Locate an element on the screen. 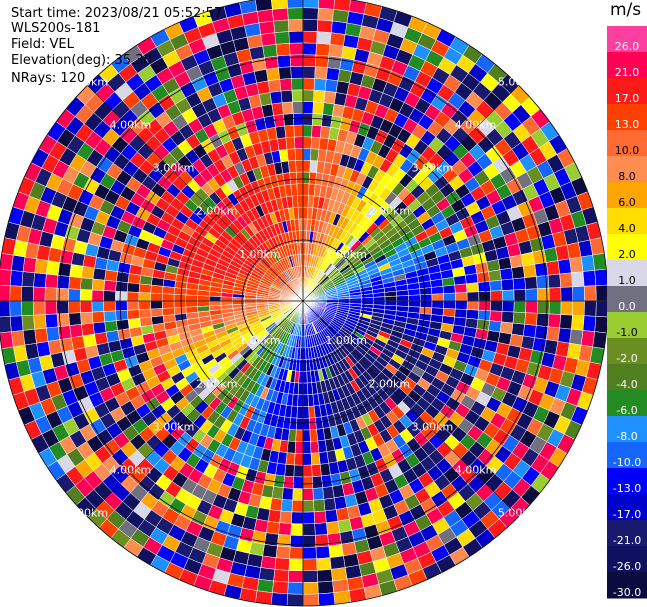 The width and height of the screenshot is (647, 607). colorbar-tick-label: 13.0 is located at coordinates (627, 124).